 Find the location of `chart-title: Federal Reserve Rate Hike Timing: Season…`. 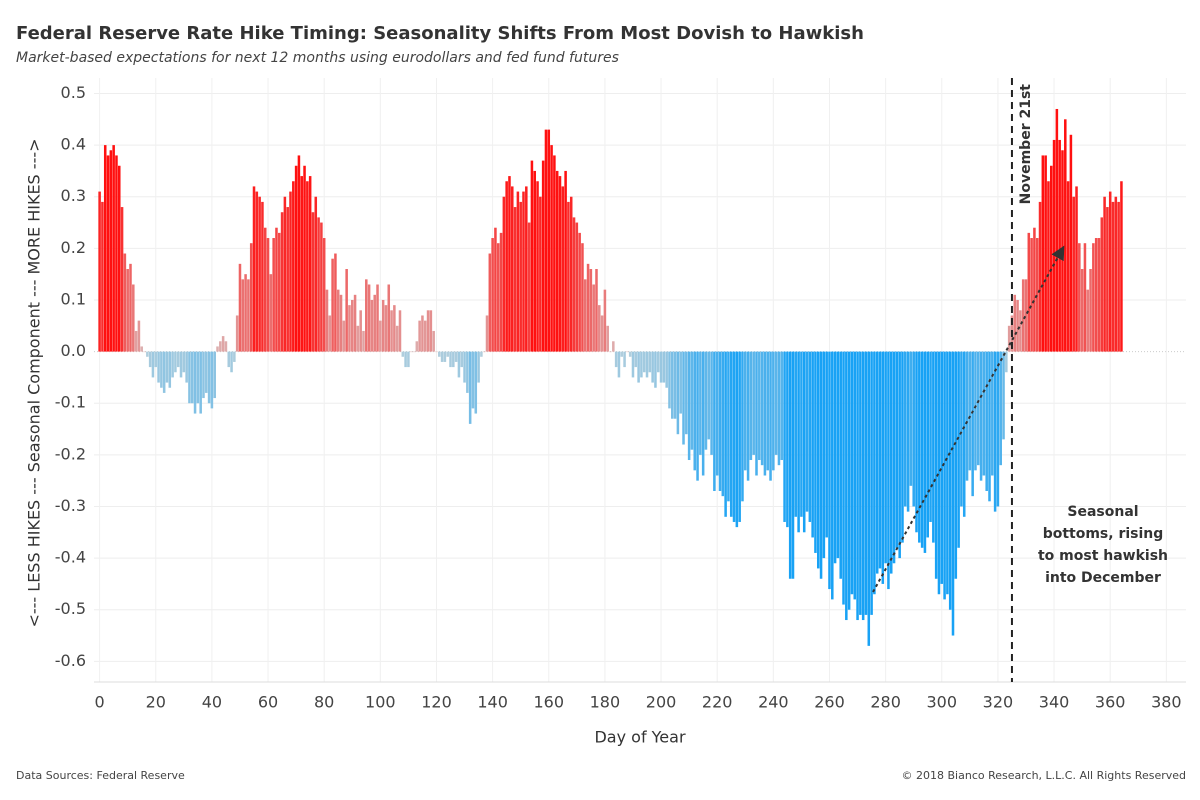

chart-title: Federal Reserve Rate Hike Timing: Season… is located at coordinates (440, 33).